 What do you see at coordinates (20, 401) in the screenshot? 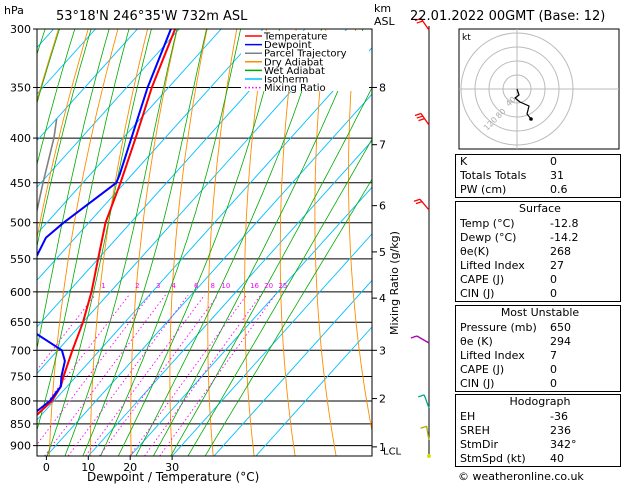
I see `y-tick-label: 800` at bounding box center [20, 401].